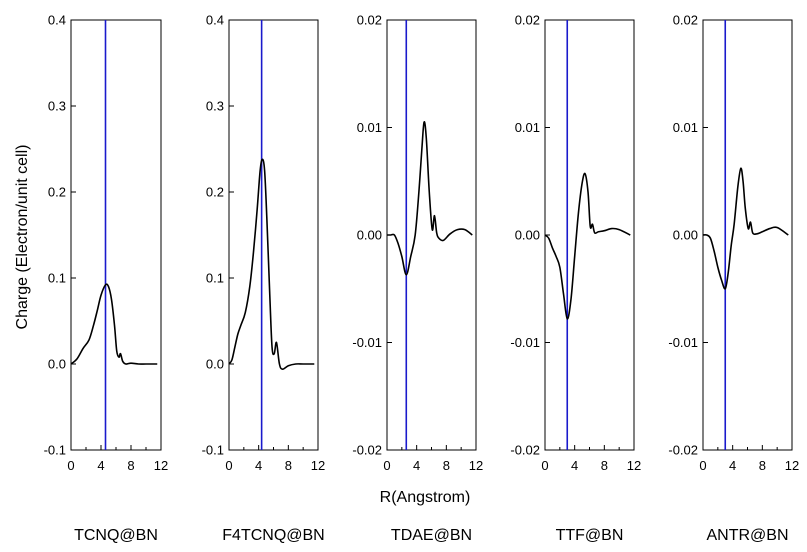 The image size is (807, 552). What do you see at coordinates (386, 465) in the screenshot?
I see `panel-3-xtick-label: 0` at bounding box center [386, 465].